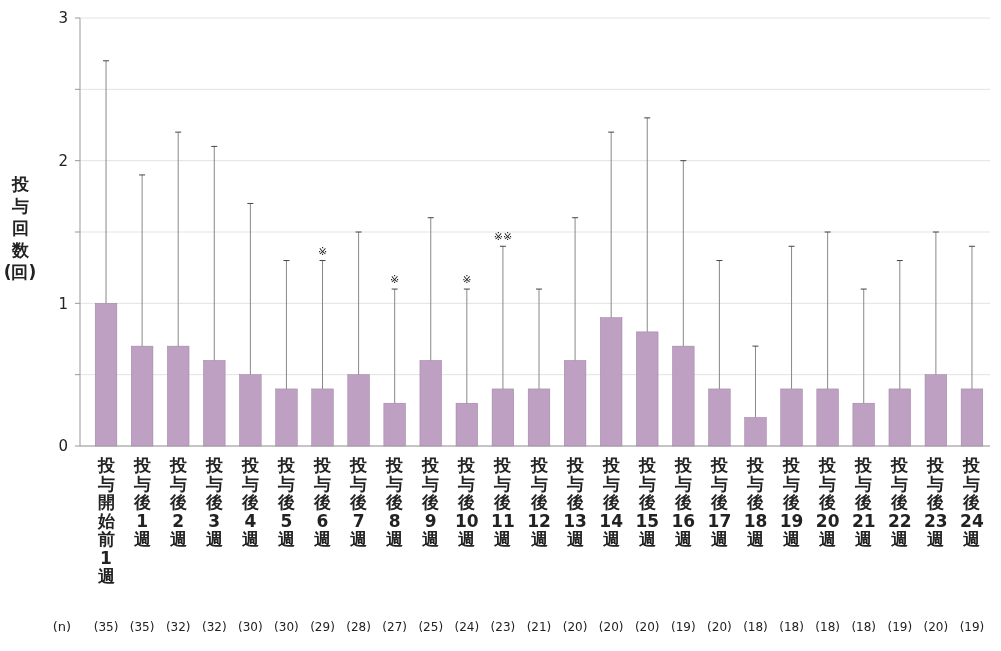 The width and height of the screenshot is (1001, 651). What do you see at coordinates (827, 502) in the screenshot?
I see `x-tick-label: 投与後20週` at bounding box center [827, 502].